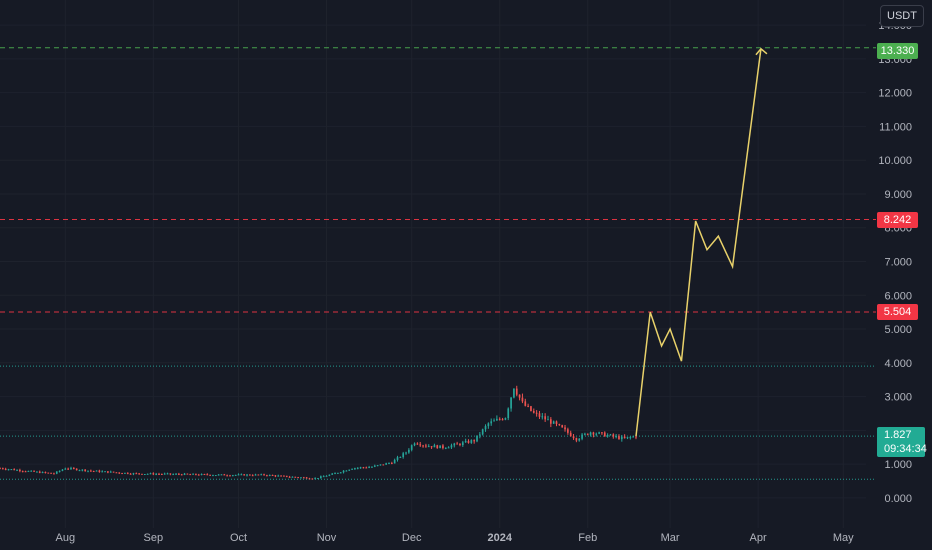 The height and width of the screenshot is (550, 932). What do you see at coordinates (455, 538) in the screenshot?
I see `x-axis: Aug Sep Oct Nov Dec 2024 Feb Mar Apr May` at bounding box center [455, 538].